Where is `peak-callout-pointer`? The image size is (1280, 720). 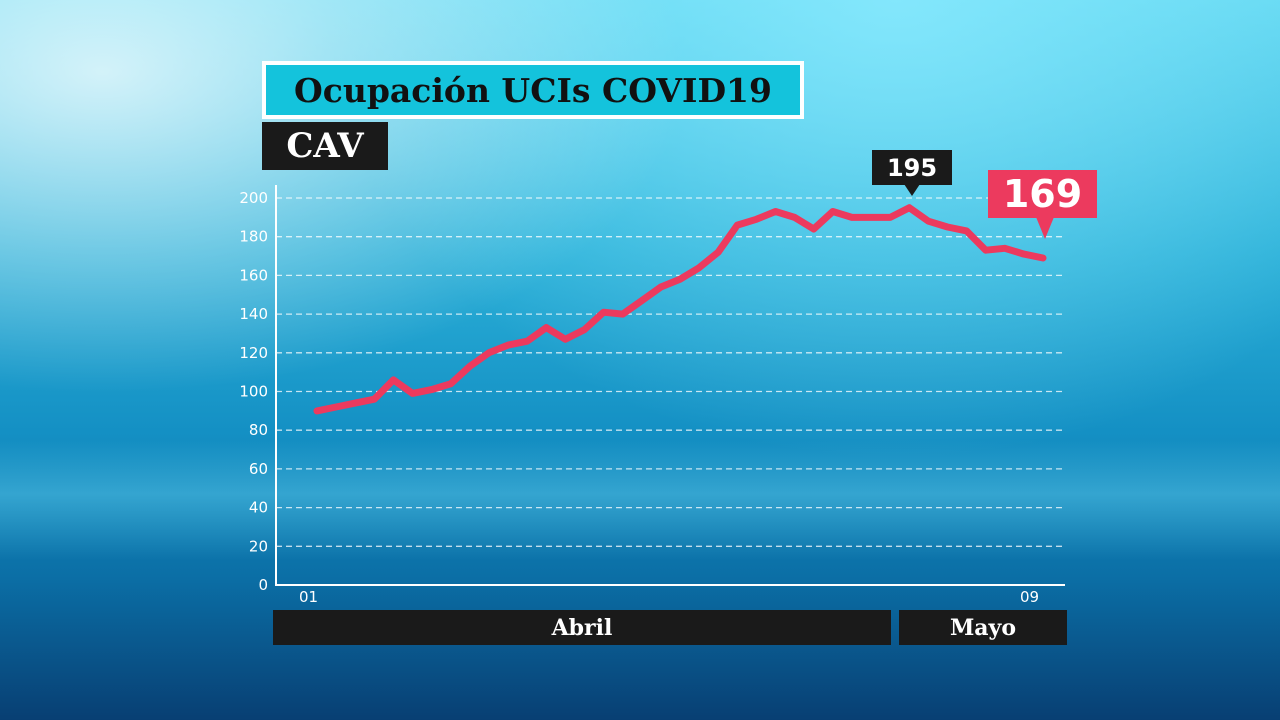 peak-callout-pointer is located at coordinates (912, 190).